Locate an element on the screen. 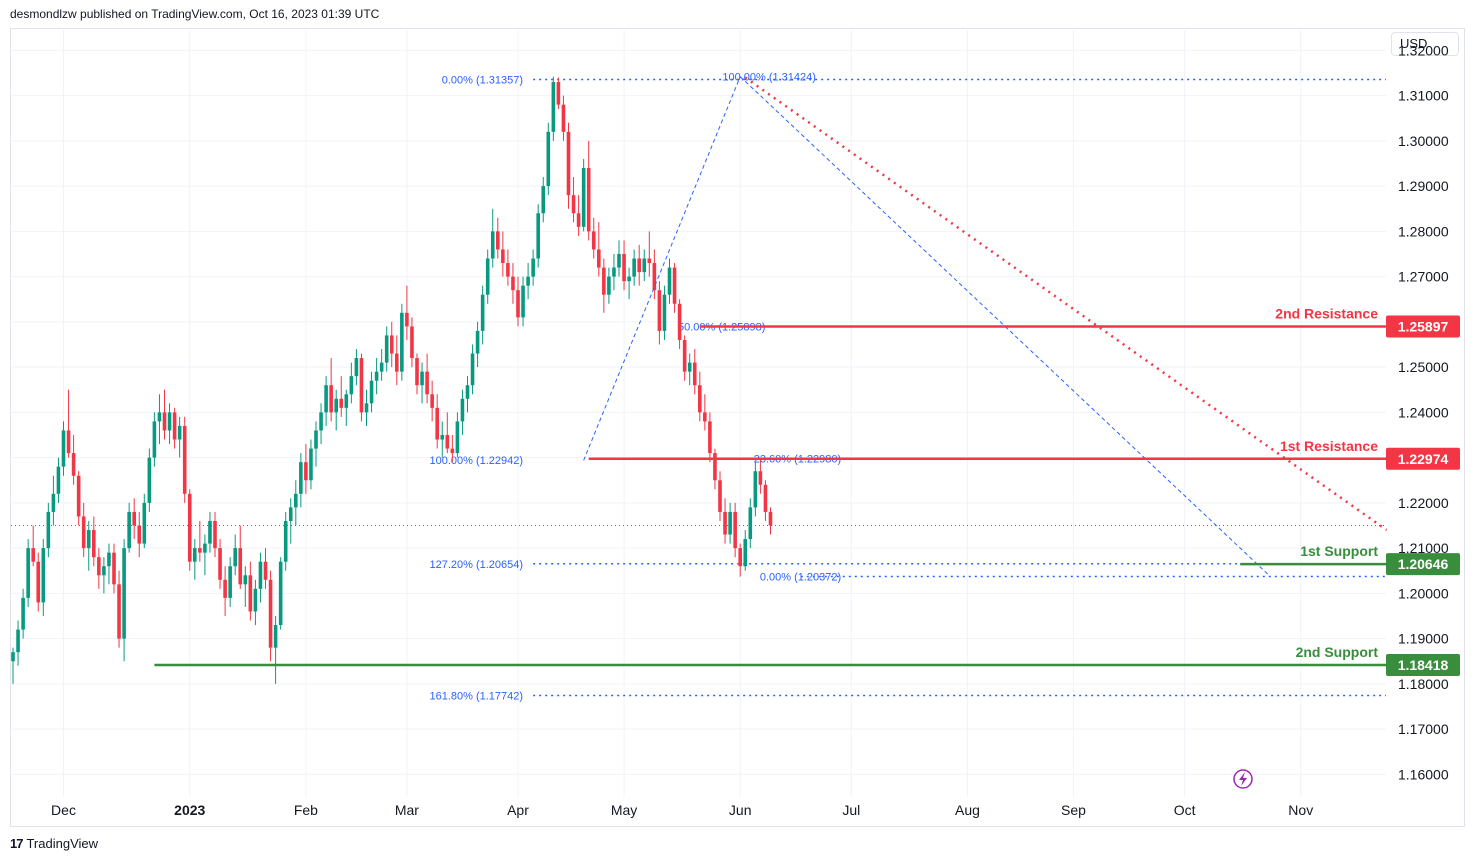  footer-brand: TradingView is located at coordinates (62, 843).